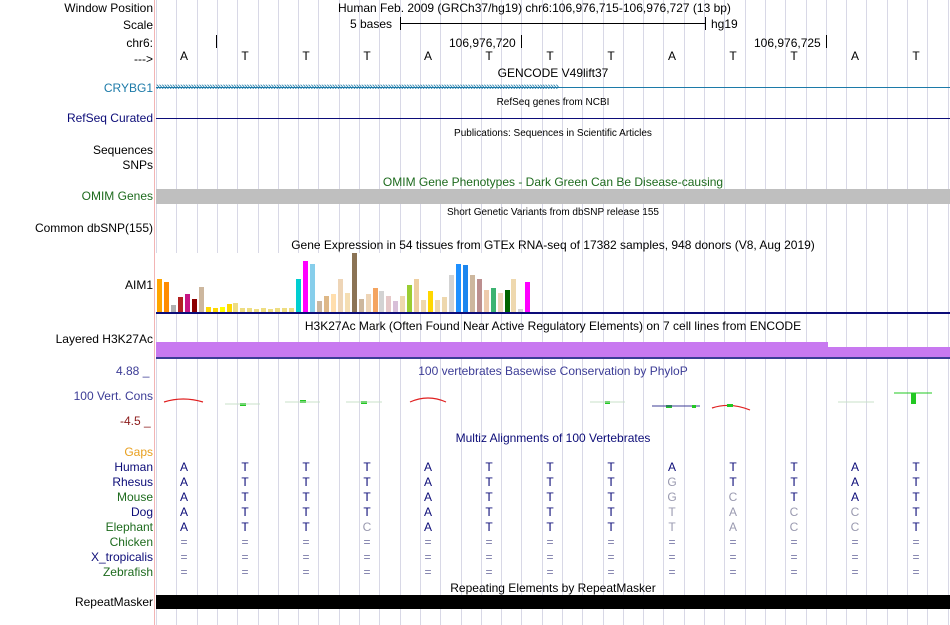 The image size is (950, 625). Describe the element at coordinates (128, 88) in the screenshot. I see `gene-label-crybg1: CRYBG1` at that location.